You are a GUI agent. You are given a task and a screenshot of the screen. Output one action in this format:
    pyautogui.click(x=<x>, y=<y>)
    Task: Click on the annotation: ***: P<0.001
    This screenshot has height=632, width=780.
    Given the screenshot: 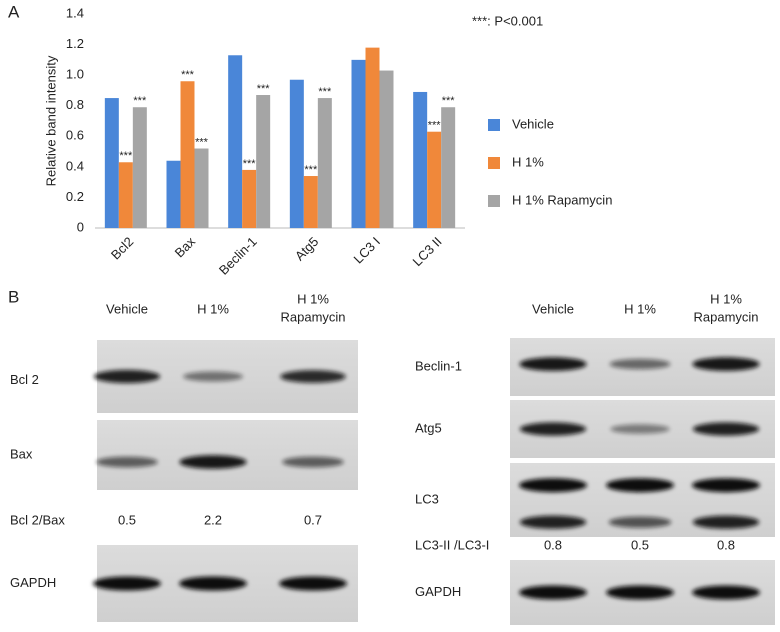 What is the action you would take?
    pyautogui.click(x=507, y=20)
    